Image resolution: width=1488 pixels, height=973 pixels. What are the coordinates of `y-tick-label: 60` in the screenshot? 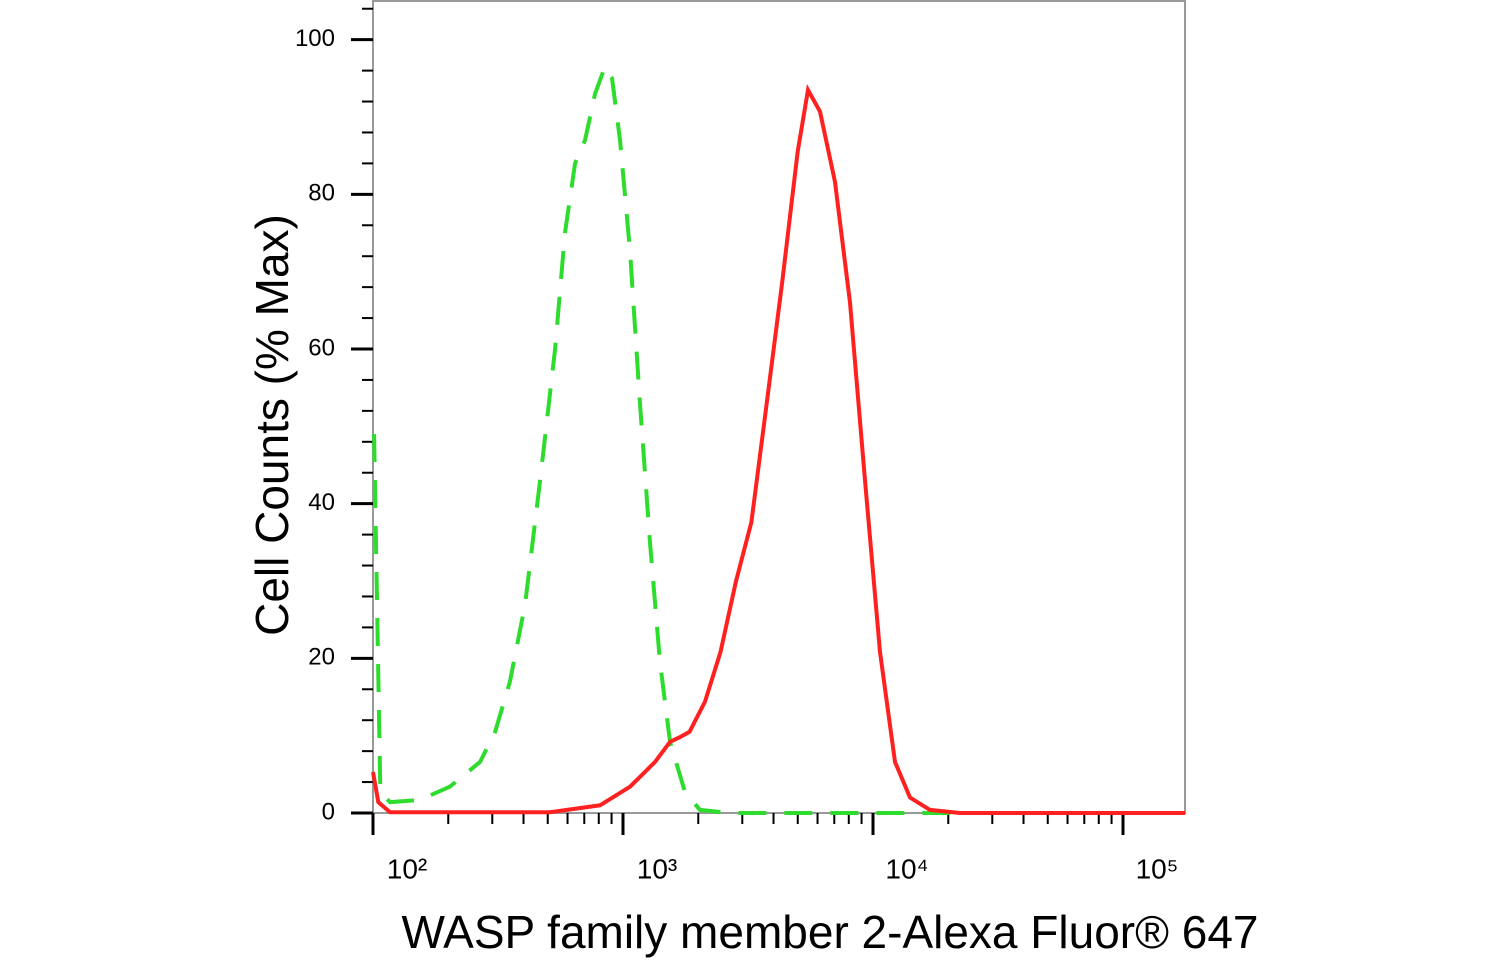 It's located at (321, 347).